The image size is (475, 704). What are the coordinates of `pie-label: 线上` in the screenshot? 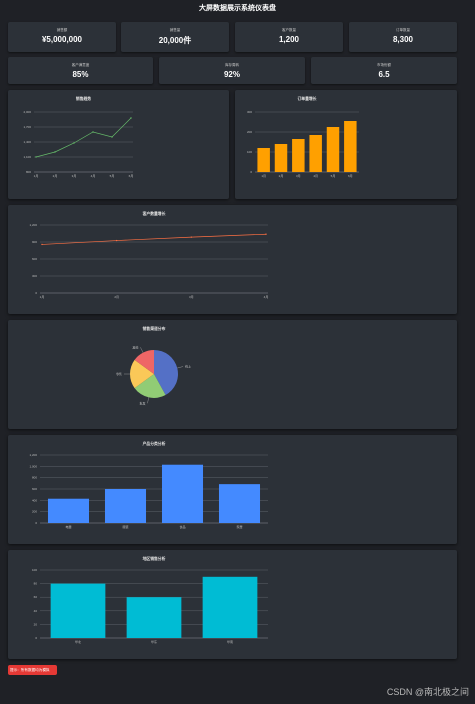 It's located at (188, 366).